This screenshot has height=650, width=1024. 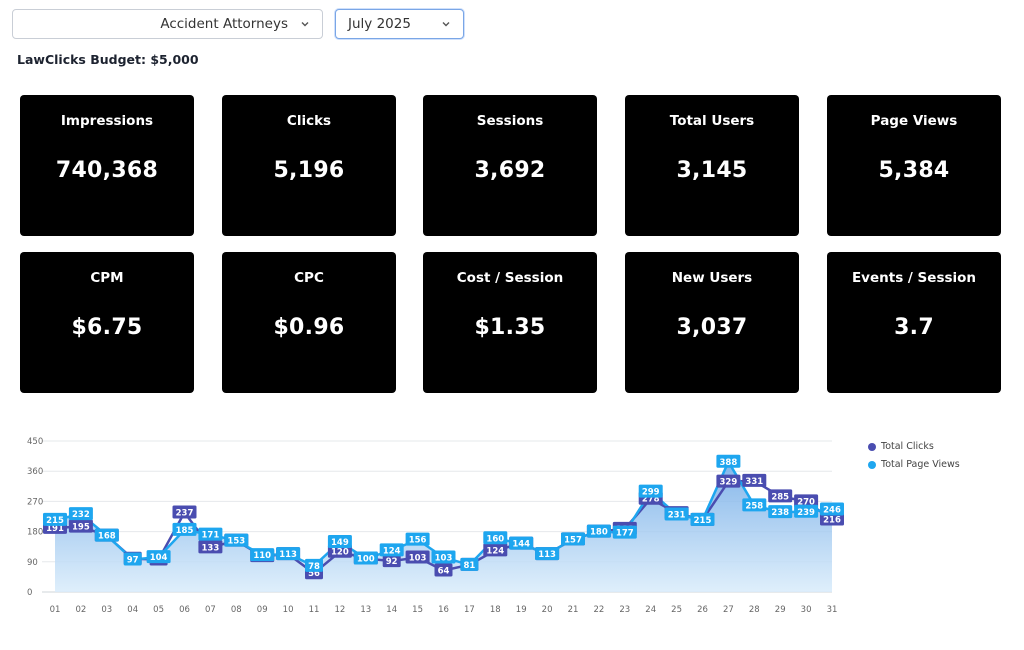 I want to click on month-select: July 2025, so click(x=399, y=24).